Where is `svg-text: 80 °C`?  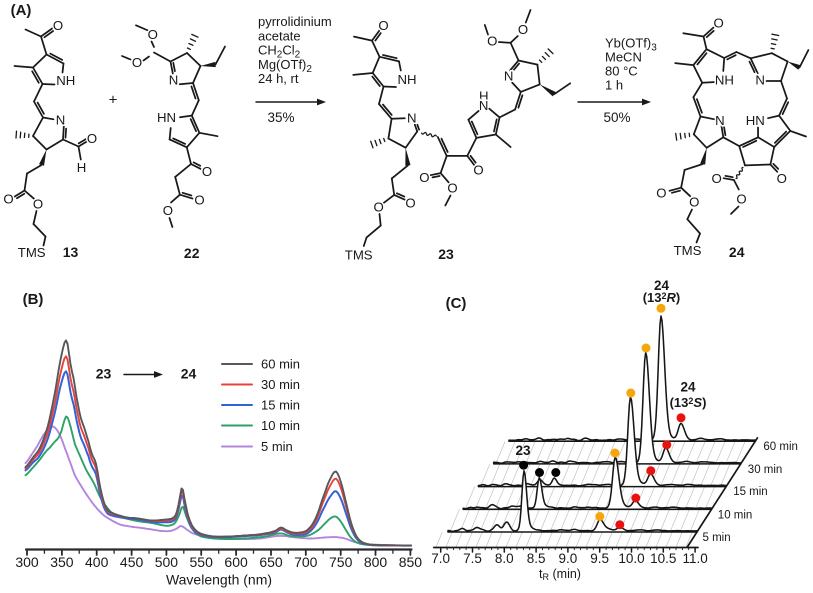 svg-text: 80 °C is located at coordinates (621, 71).